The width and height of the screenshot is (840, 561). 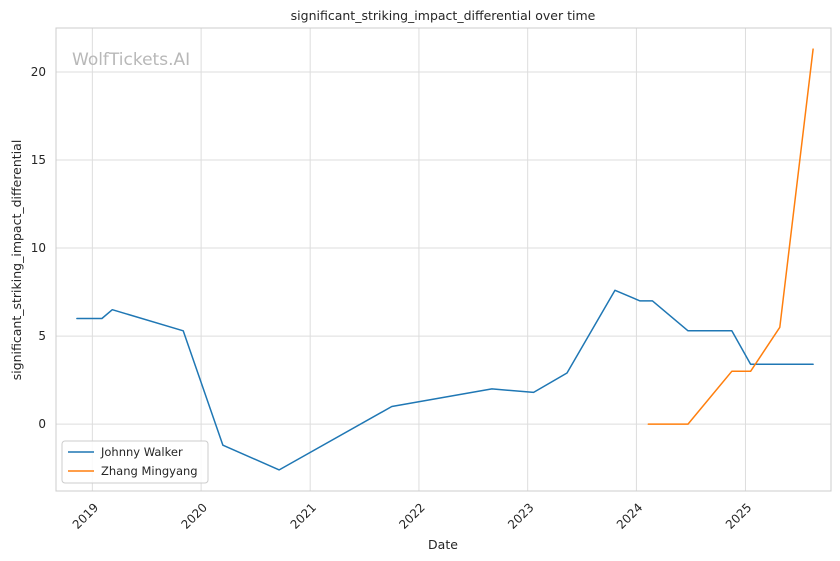 What do you see at coordinates (38, 72) in the screenshot?
I see `y-tick-label-20: 20` at bounding box center [38, 72].